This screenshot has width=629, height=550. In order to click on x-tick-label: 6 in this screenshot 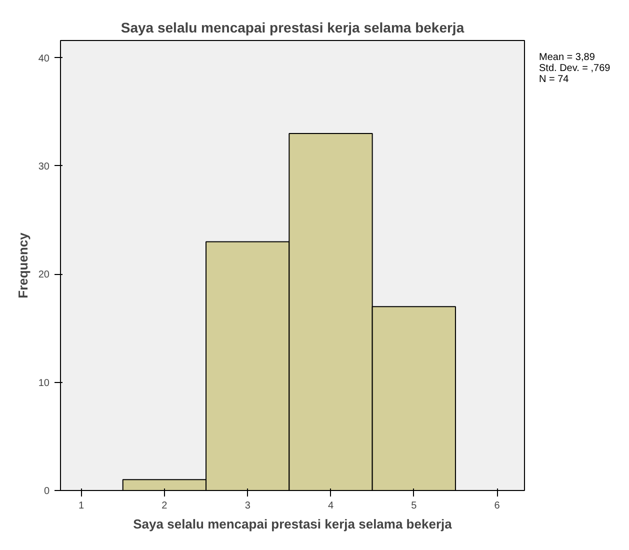, I will do `click(497, 506)`.